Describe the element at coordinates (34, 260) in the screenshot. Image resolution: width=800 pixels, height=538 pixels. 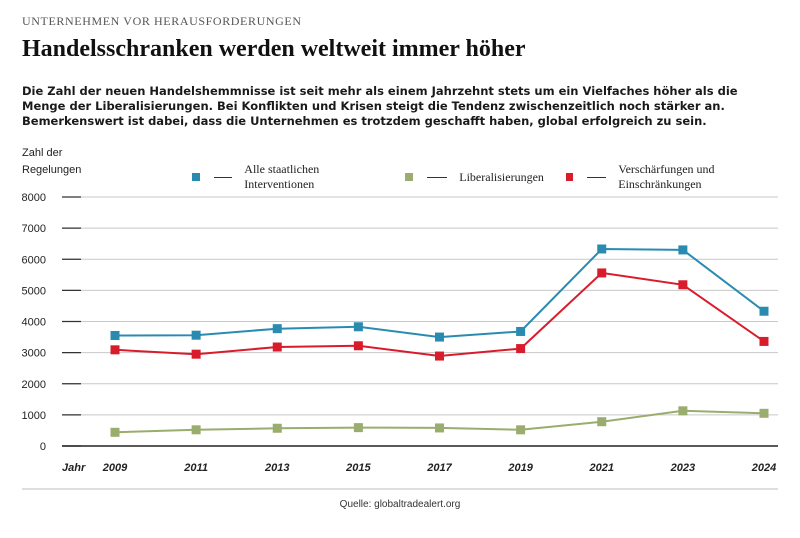
I see `y-tick-label: 6000` at that location.